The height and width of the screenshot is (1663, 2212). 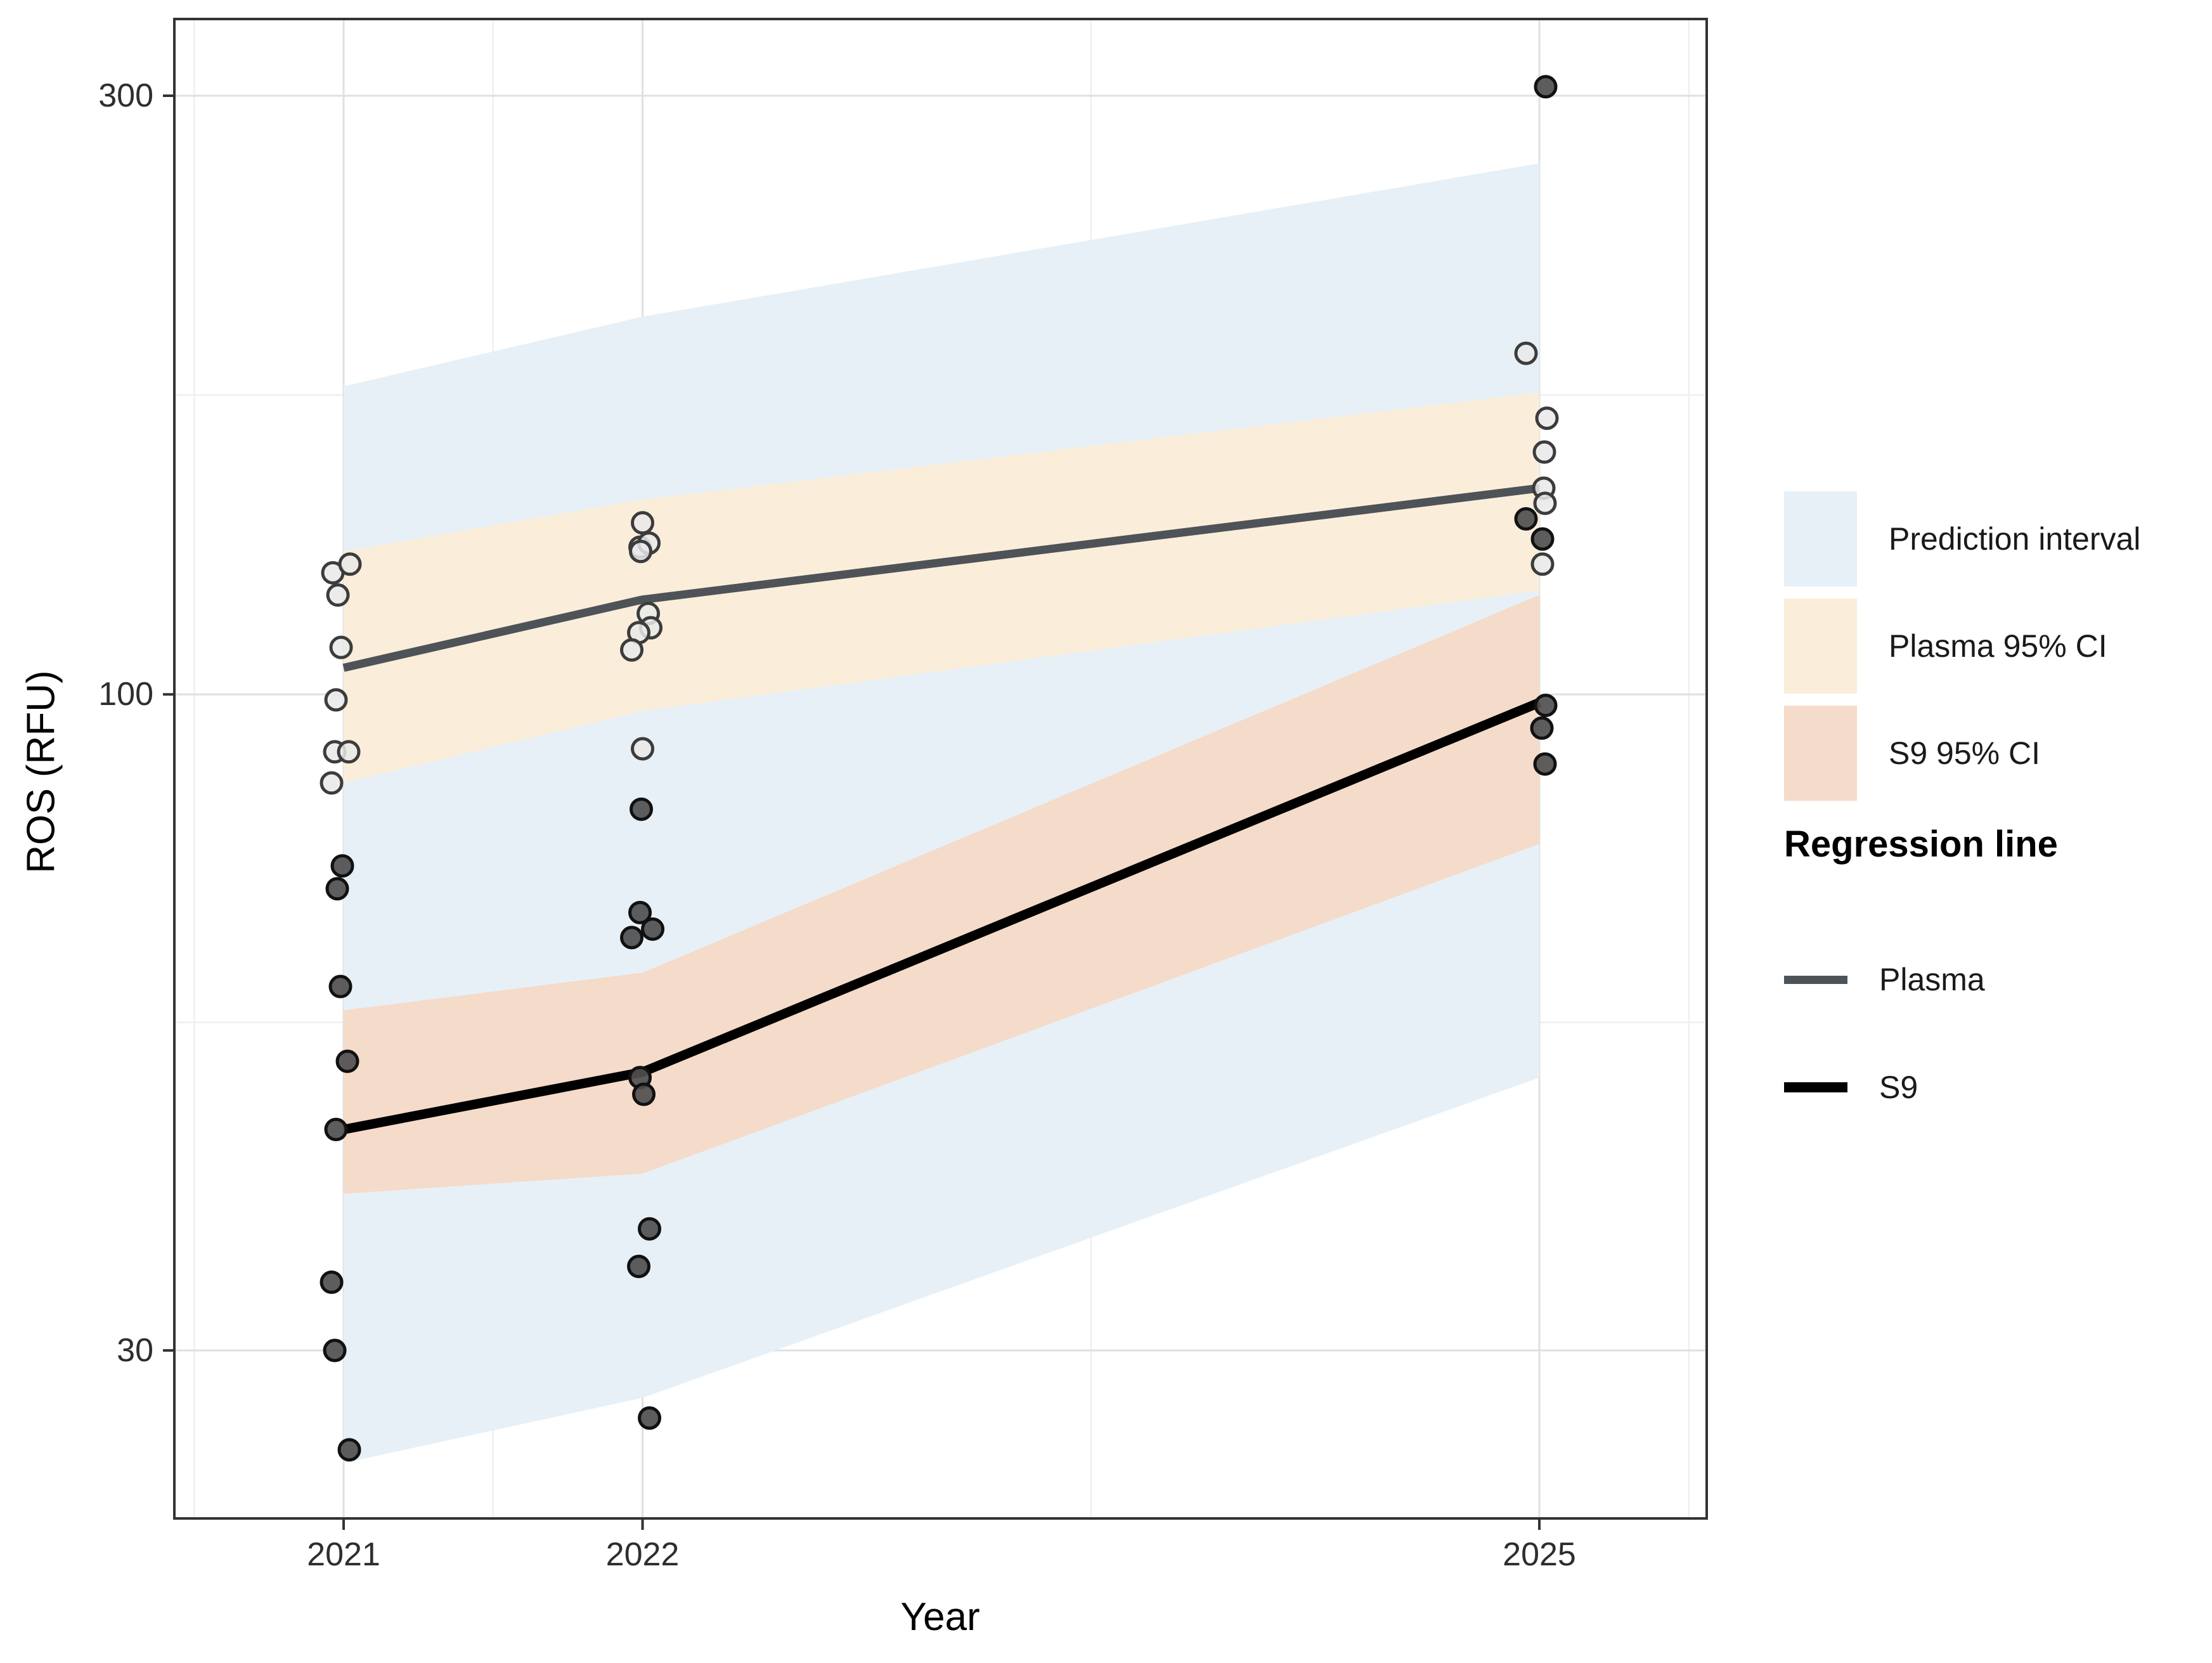 I want to click on legend-row-plasma-line: Plasma, so click(x=1921, y=979).